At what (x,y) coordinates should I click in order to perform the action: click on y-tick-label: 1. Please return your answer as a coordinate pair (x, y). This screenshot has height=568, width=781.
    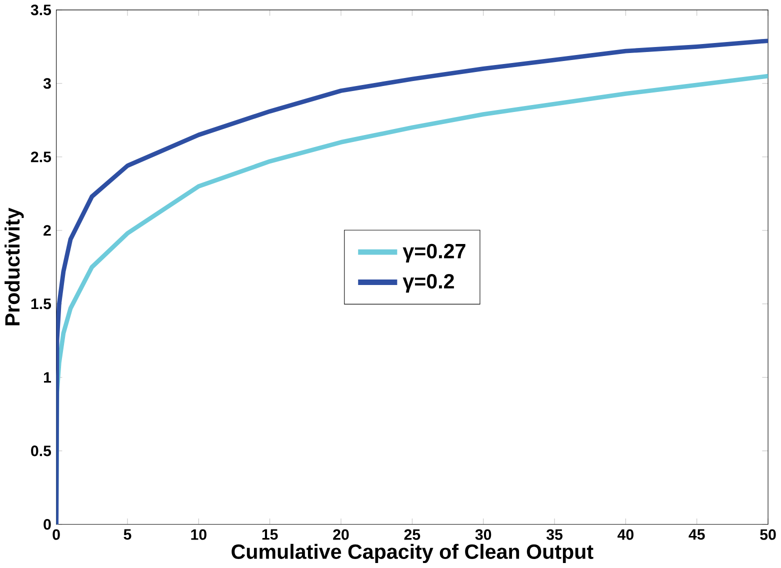
    Looking at the image, I should click on (48, 377).